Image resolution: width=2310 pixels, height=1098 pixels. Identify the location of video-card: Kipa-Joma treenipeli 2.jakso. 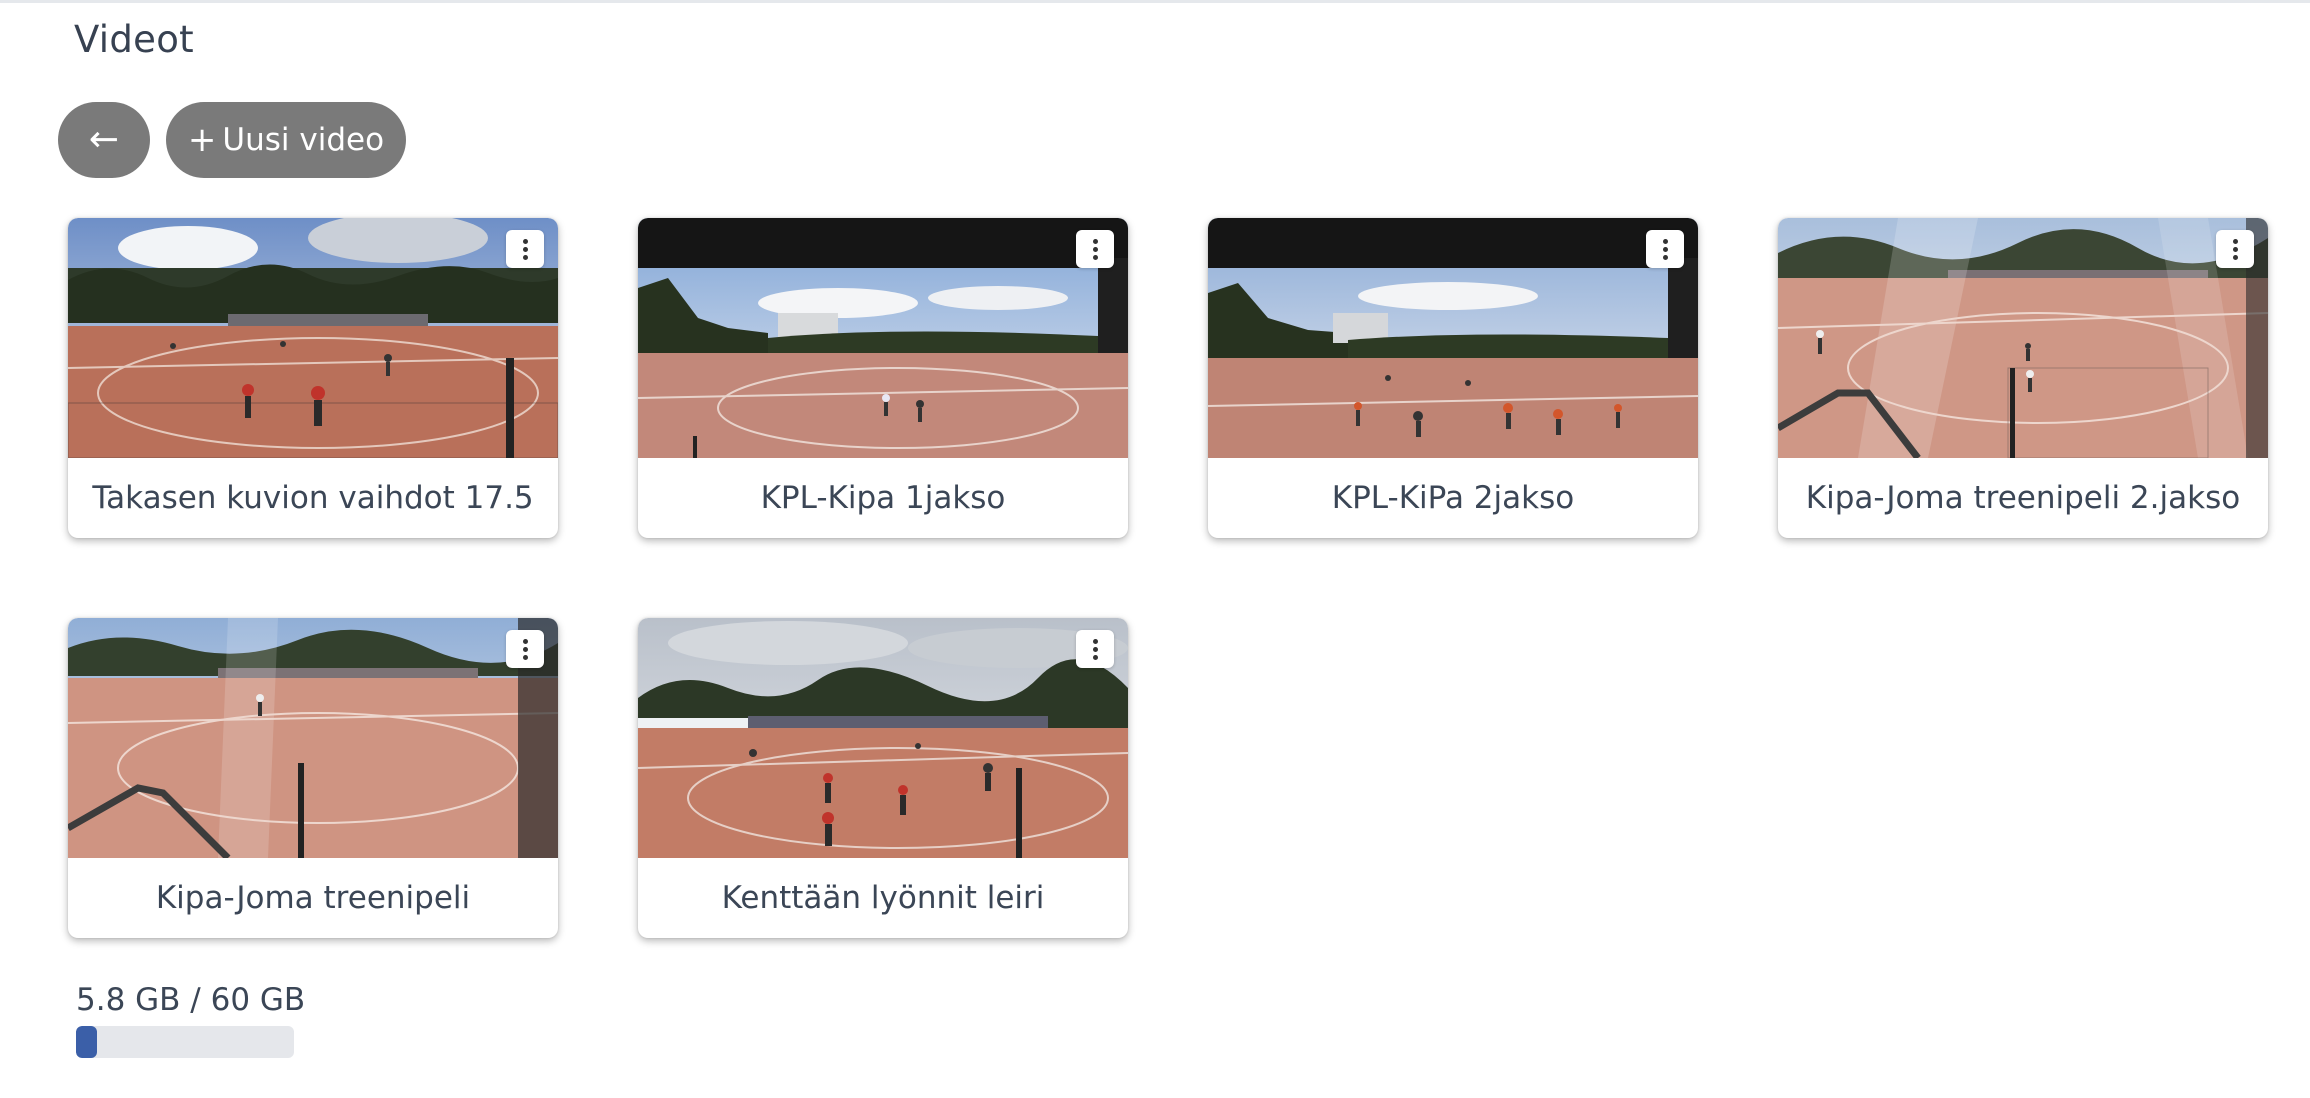
(2023, 378).